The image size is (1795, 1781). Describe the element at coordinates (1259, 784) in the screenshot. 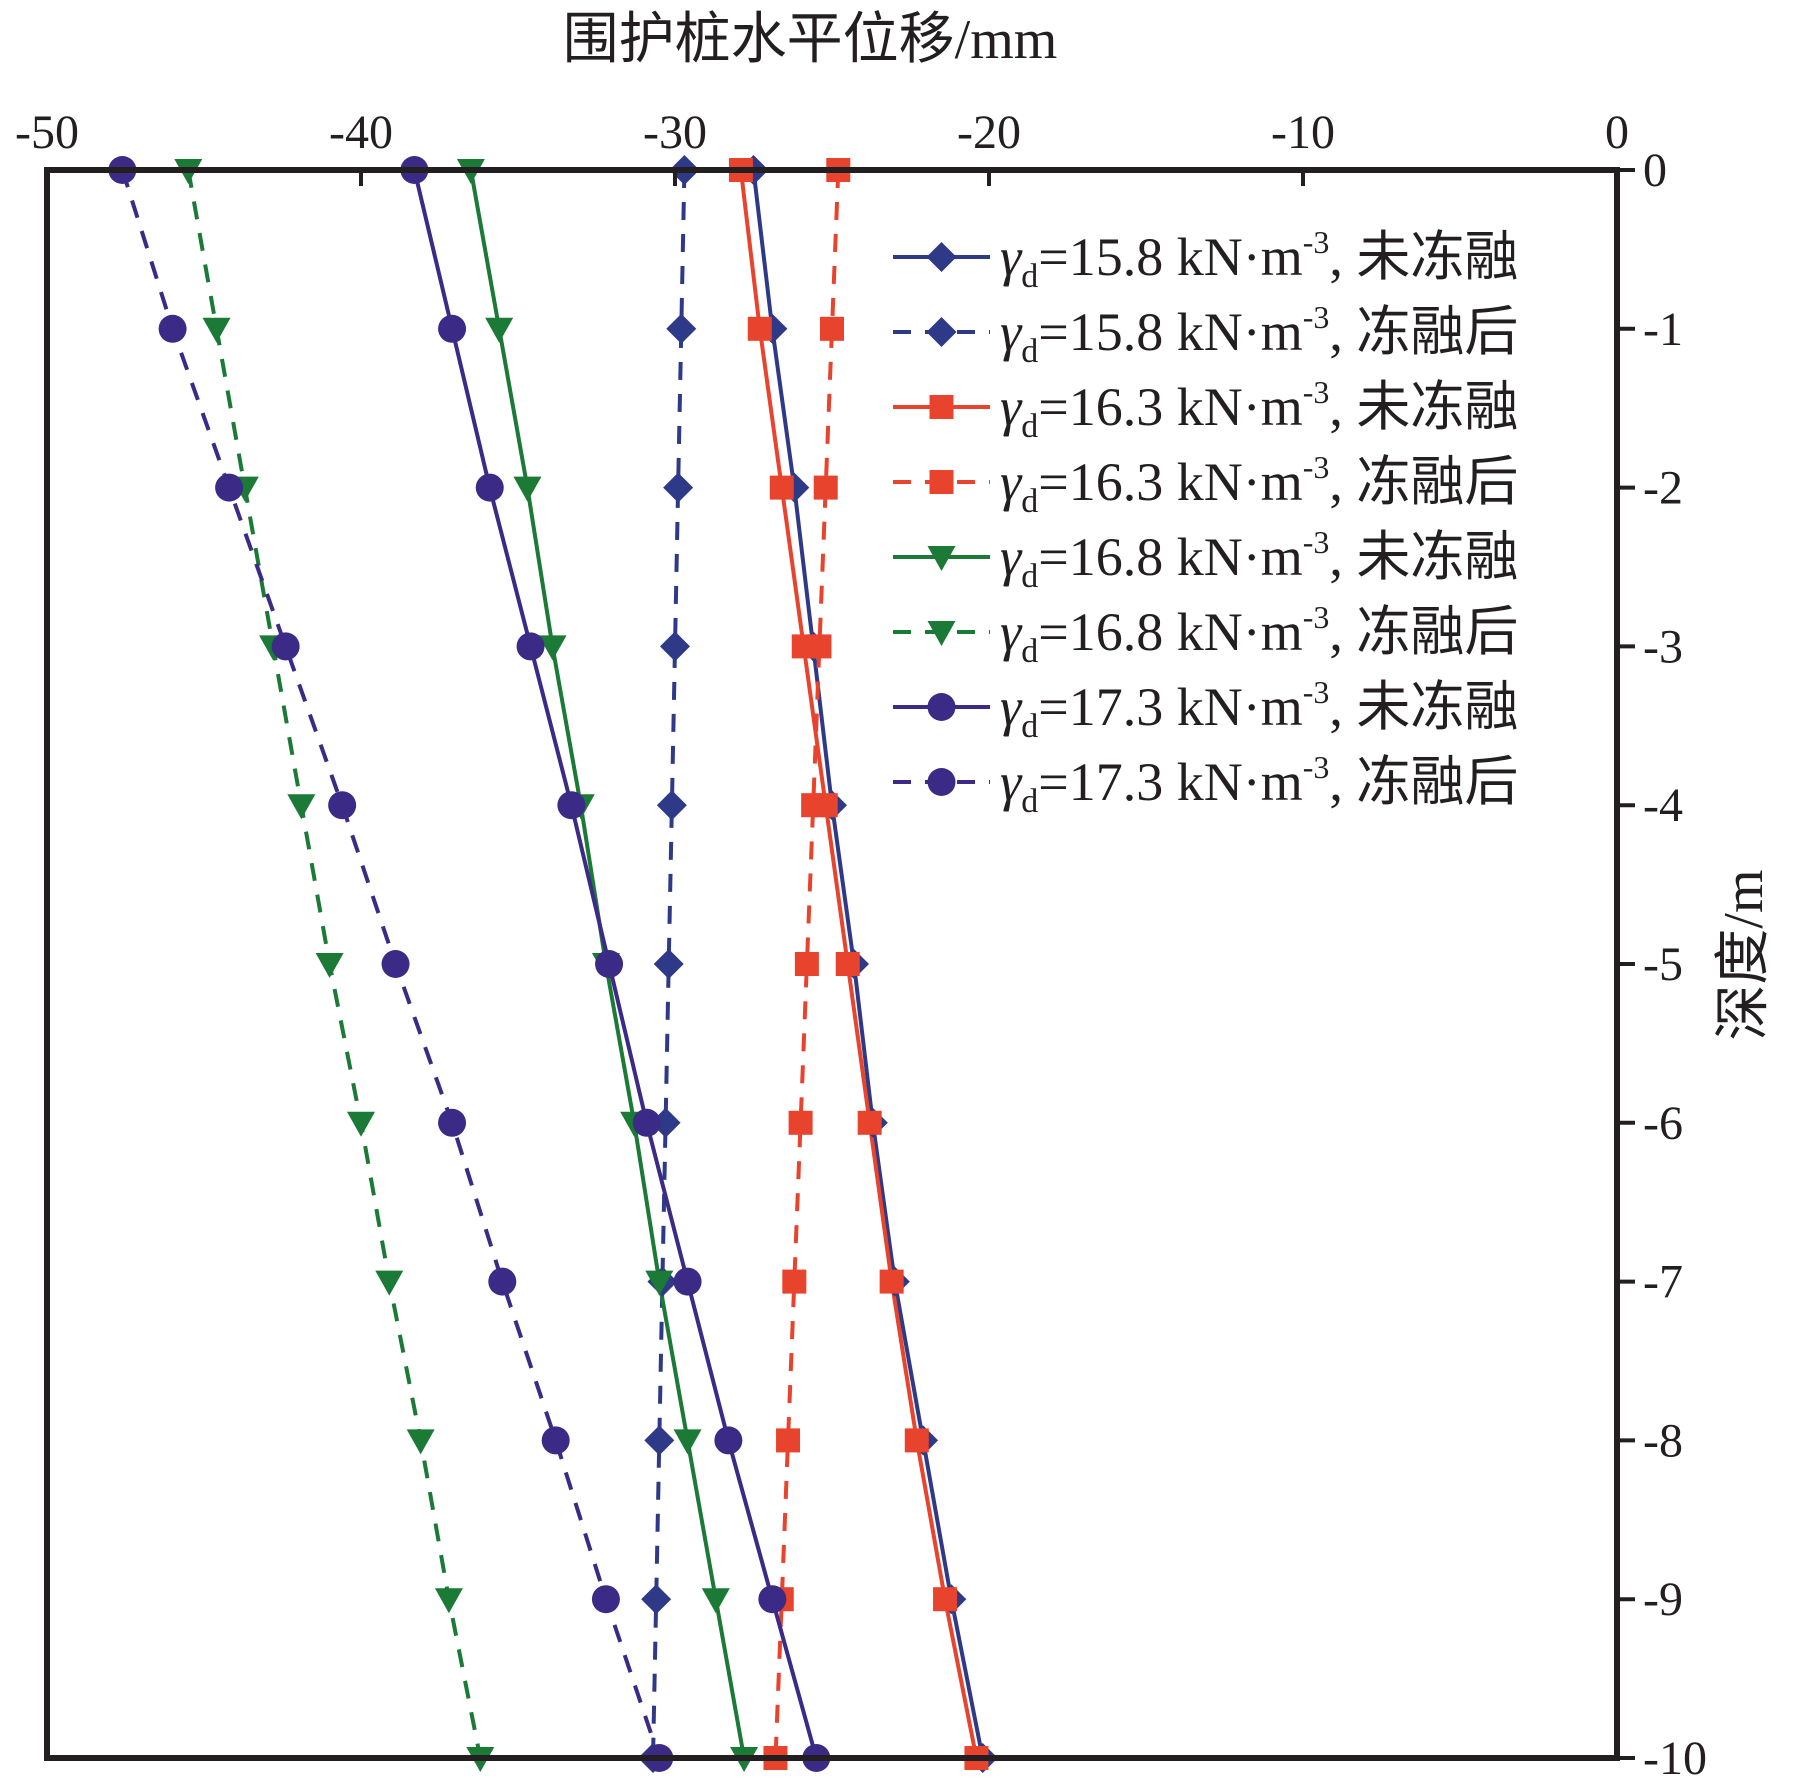

I see `legend-label-8: γd=17.3 kN·m-3, 冻融后` at that location.